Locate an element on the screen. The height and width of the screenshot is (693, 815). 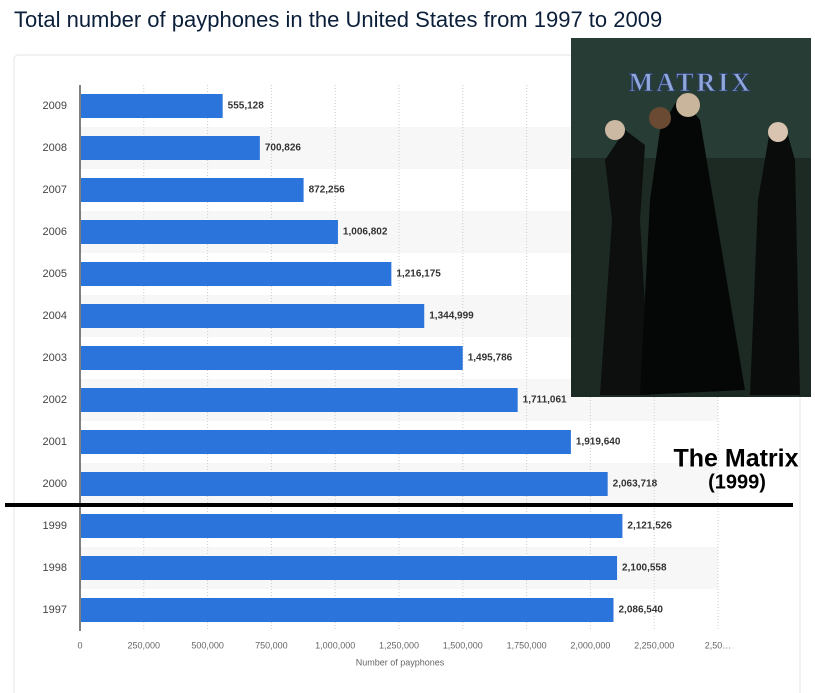
y-tick-label: 2007 is located at coordinates (55, 190).